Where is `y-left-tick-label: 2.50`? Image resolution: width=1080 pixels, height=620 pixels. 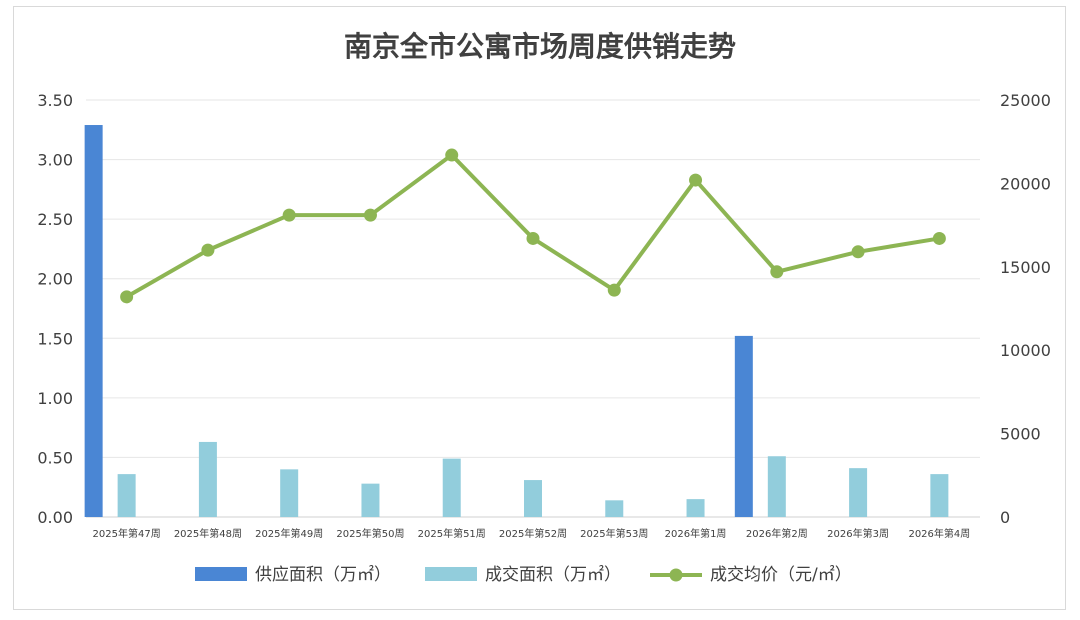 y-left-tick-label: 2.50 is located at coordinates (55, 219).